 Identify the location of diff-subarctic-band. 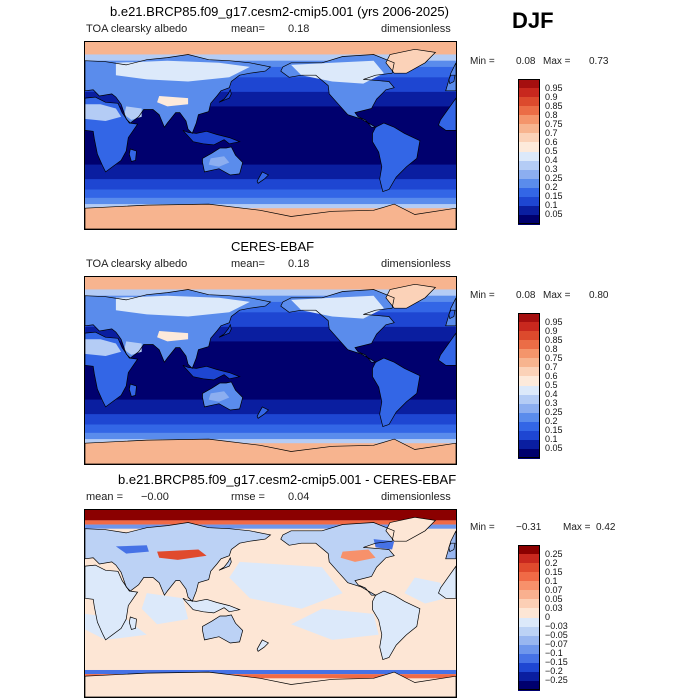
(270, 526).